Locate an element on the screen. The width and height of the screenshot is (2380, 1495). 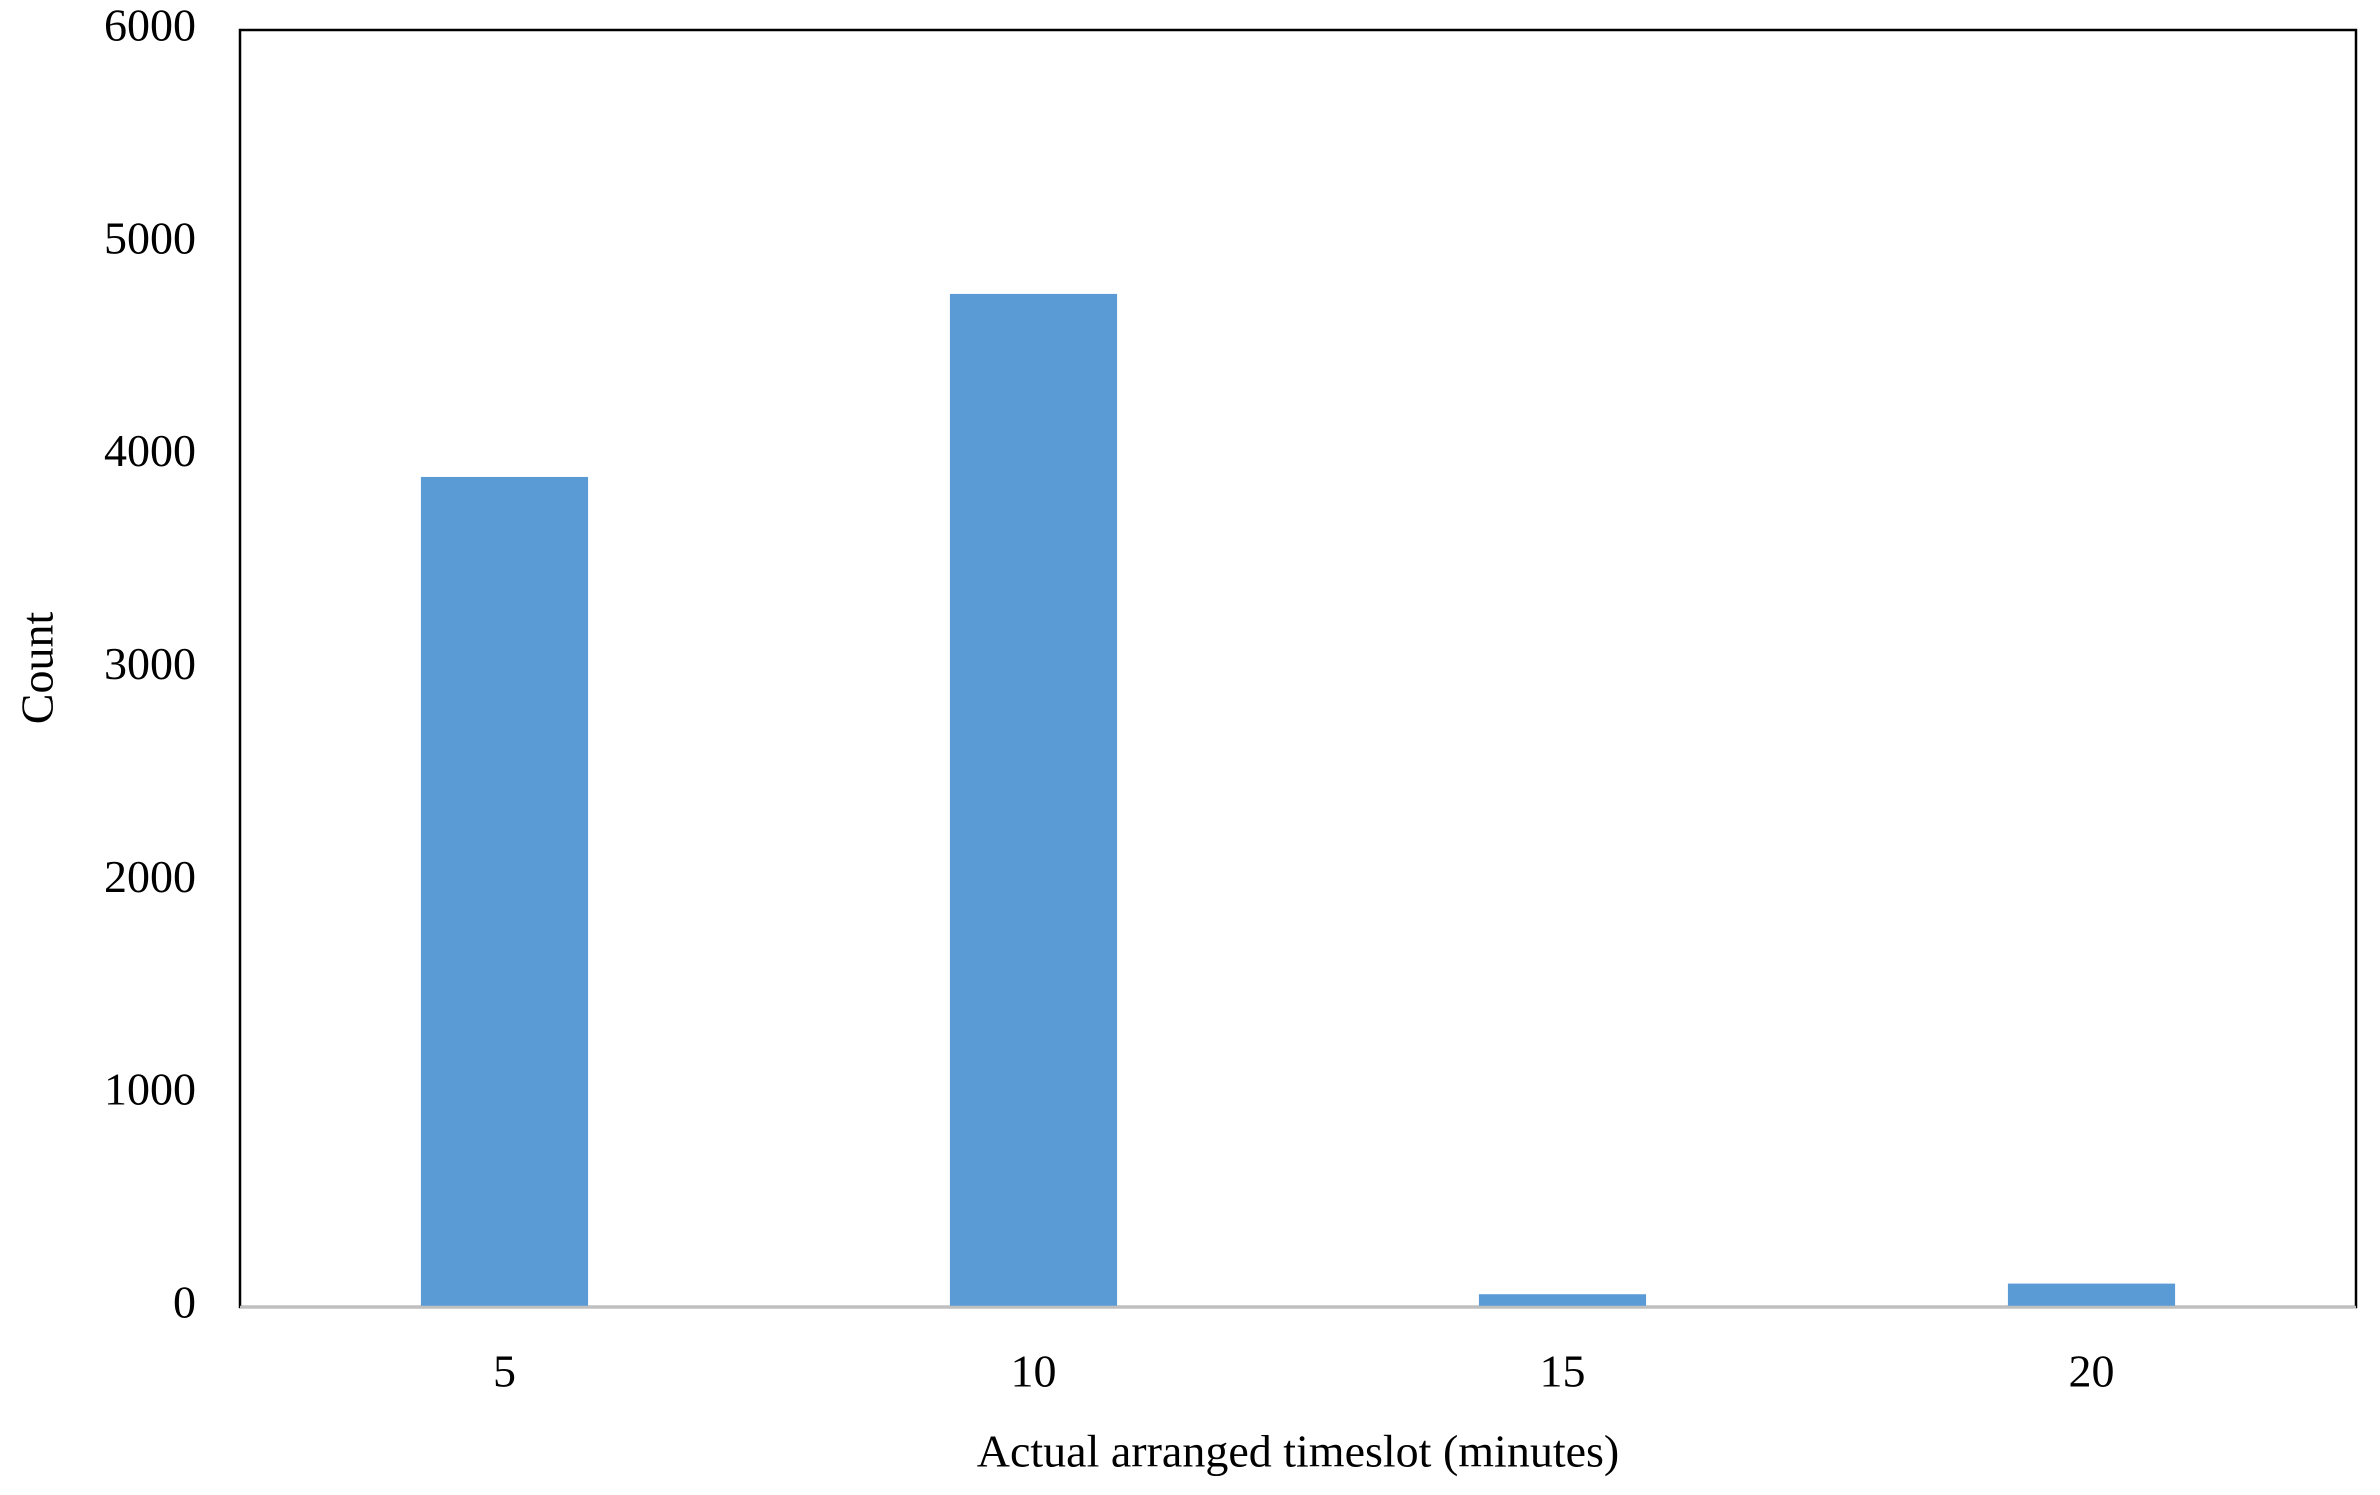
x-tick-label: 5 is located at coordinates (504, 1371).